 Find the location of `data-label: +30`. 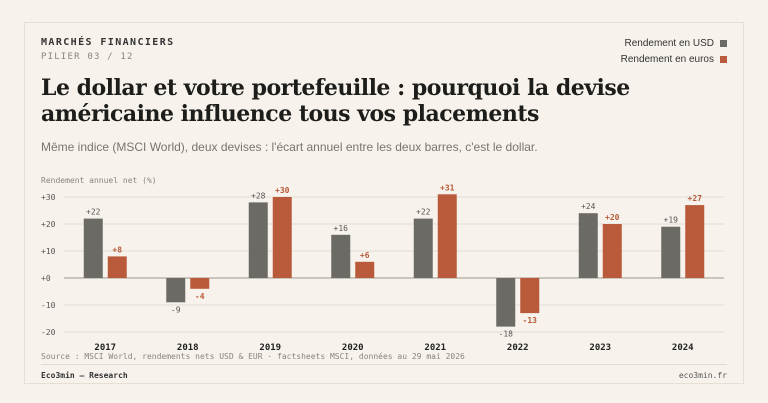

data-label: +30 is located at coordinates (282, 190).